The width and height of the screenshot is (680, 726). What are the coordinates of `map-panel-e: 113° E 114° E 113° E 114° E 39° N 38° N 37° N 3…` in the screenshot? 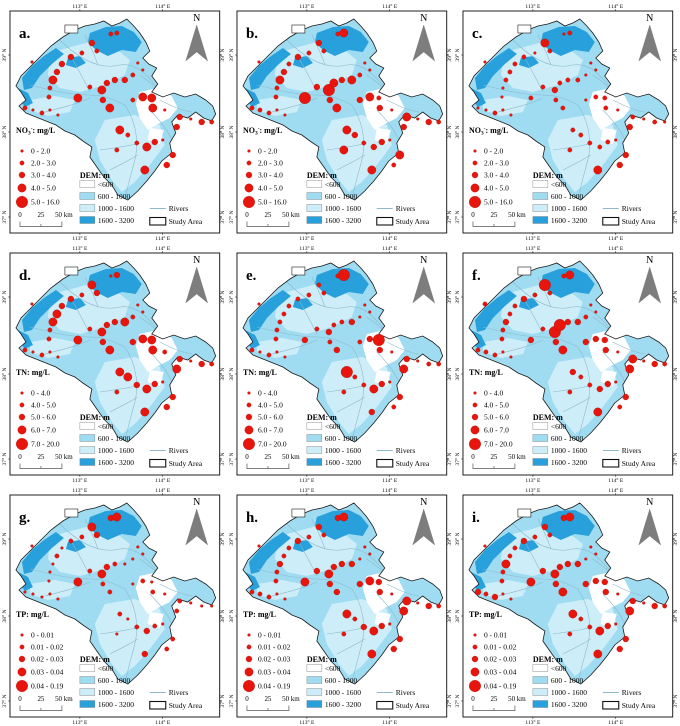 It's located at (340, 363).